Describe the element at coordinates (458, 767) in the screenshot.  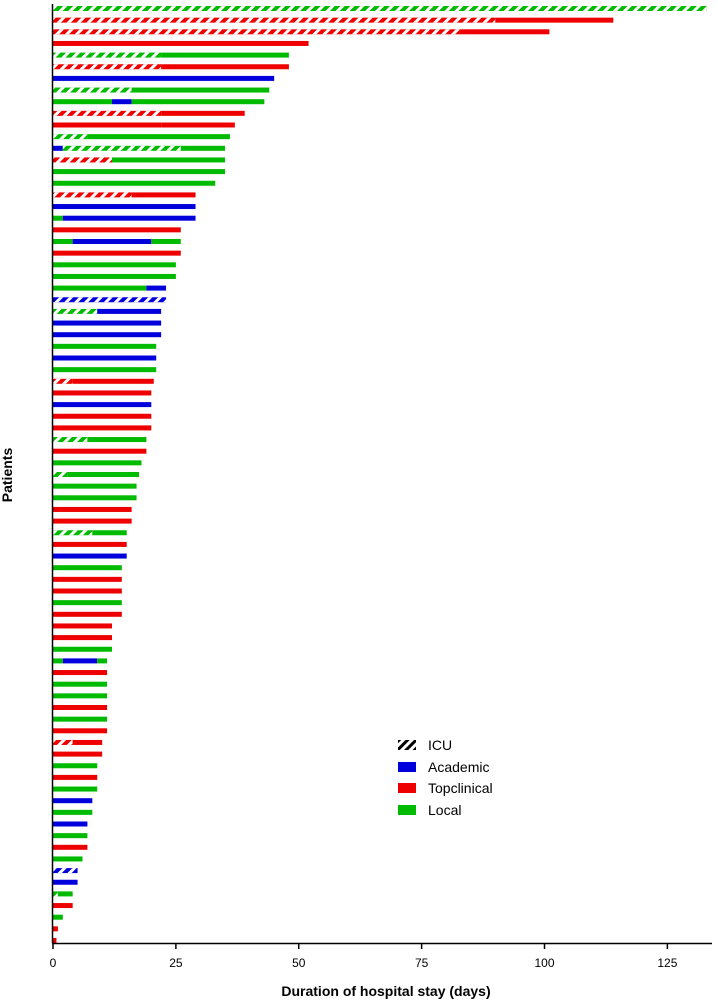
I see `legend-label-academic: Academic` at that location.